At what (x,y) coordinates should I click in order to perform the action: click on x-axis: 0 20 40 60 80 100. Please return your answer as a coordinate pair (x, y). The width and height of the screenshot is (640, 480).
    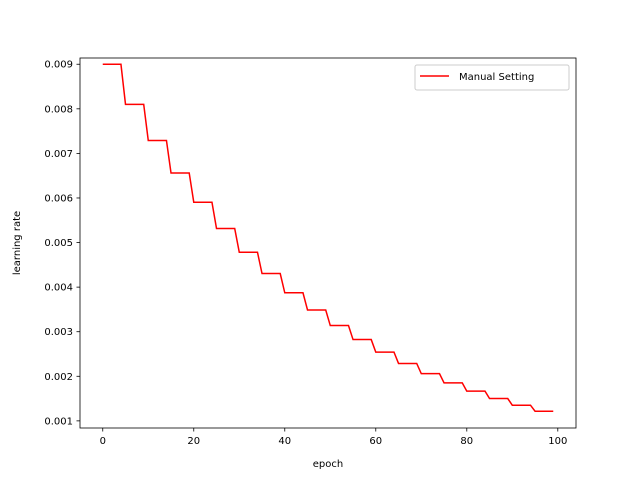
    Looking at the image, I should click on (333, 437).